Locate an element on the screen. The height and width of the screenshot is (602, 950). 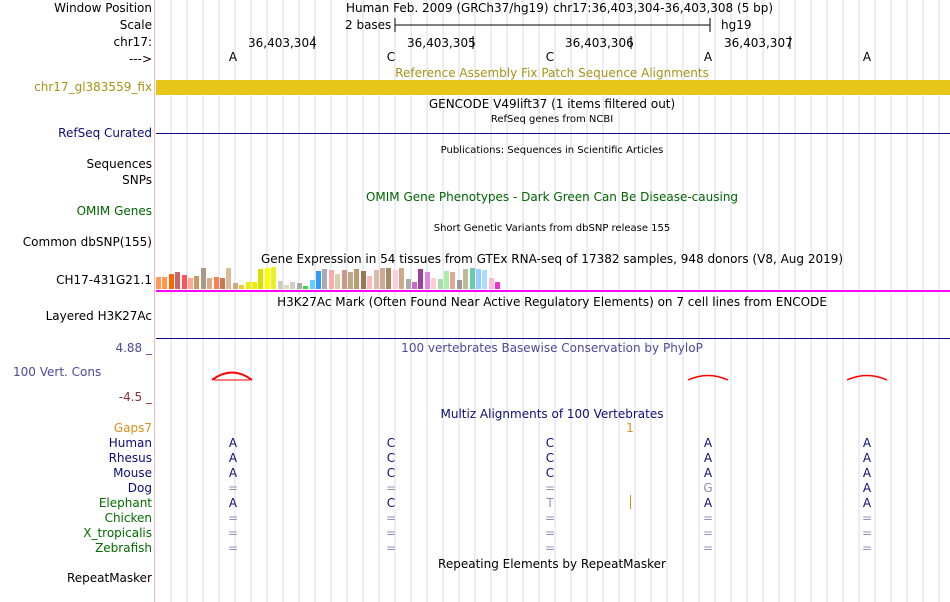
window-position-value: chr17:36,403,304-36,403,308 (5 bp) is located at coordinates (663, 8).